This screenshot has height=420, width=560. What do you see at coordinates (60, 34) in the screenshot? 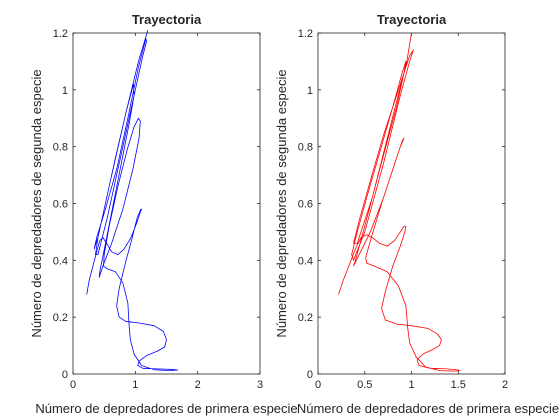
I see `y-tick-label-left: 1.2` at bounding box center [60, 34].